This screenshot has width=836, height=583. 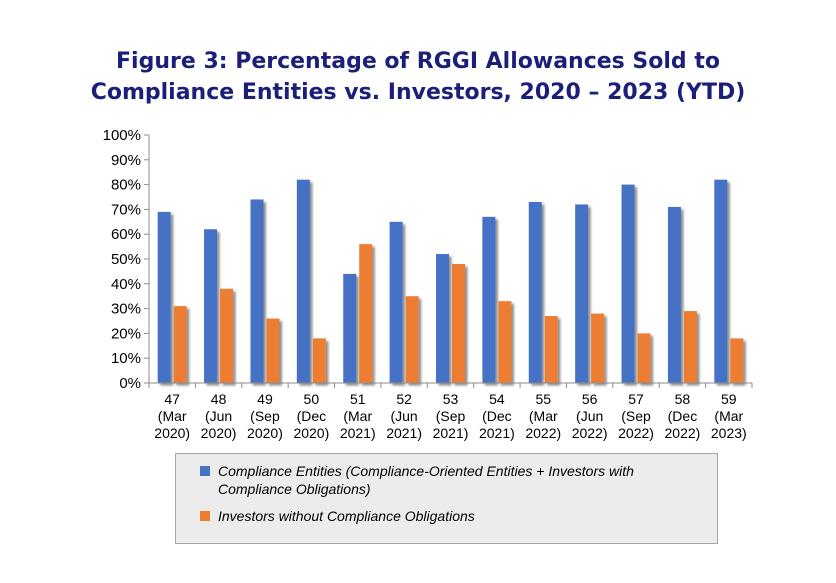 What do you see at coordinates (205, 516) in the screenshot?
I see `legend-swatch-investors` at bounding box center [205, 516].